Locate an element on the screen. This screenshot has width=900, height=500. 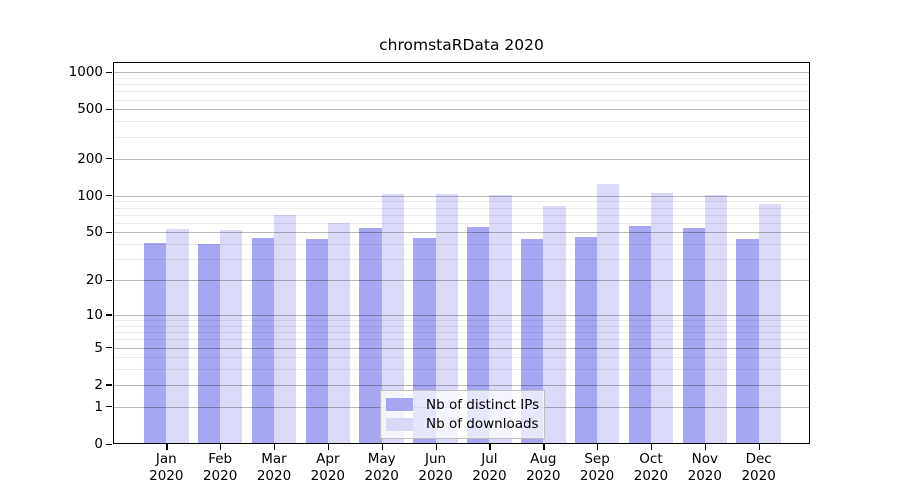
legend: Nb of distinct IPs Nb of downloads is located at coordinates (462, 414).